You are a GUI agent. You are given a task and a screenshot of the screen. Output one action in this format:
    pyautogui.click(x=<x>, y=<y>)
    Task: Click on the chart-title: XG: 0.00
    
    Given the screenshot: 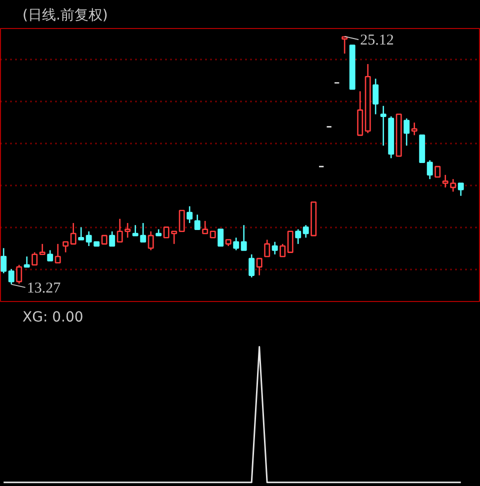 What is the action you would take?
    pyautogui.click(x=53, y=318)
    